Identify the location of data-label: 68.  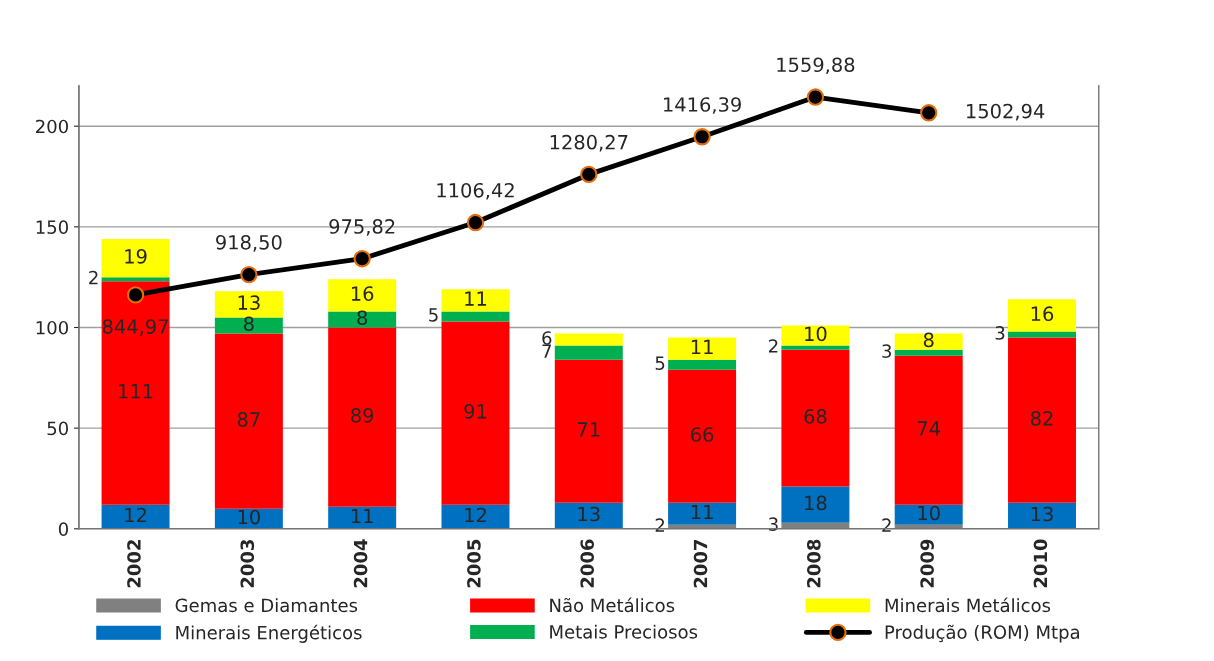
(815, 416).